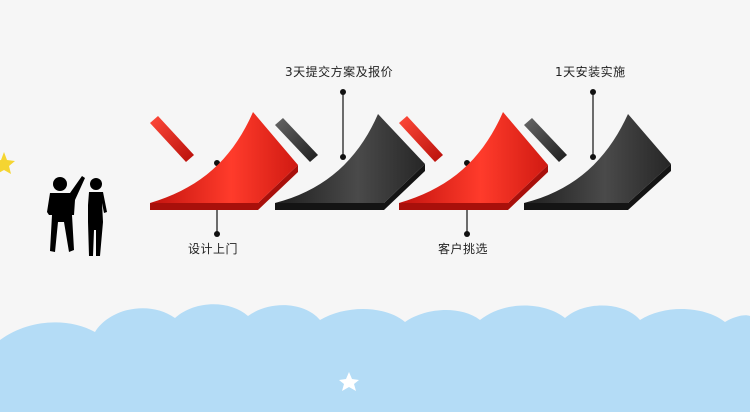 The width and height of the screenshot is (750, 412). I want to click on step-1-ramp, so click(224, 161).